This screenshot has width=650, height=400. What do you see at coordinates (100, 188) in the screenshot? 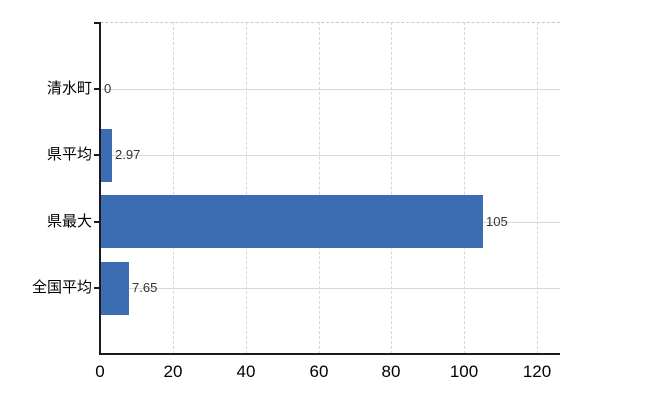
I see `y-axis-line` at bounding box center [100, 188].